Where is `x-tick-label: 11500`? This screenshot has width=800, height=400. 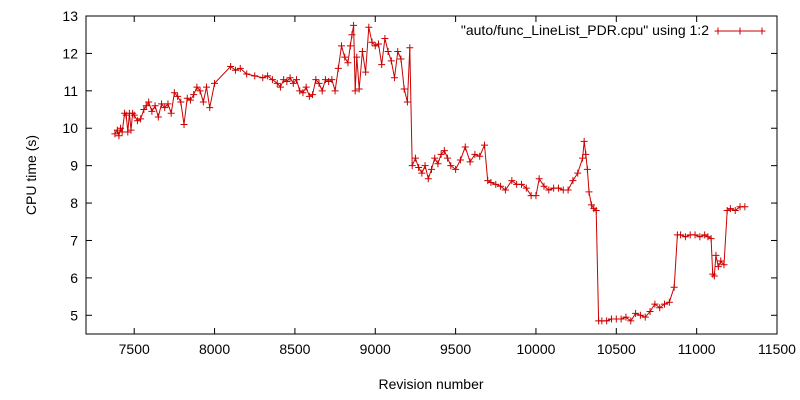
x-tick-label: 11500 is located at coordinates (777, 349).